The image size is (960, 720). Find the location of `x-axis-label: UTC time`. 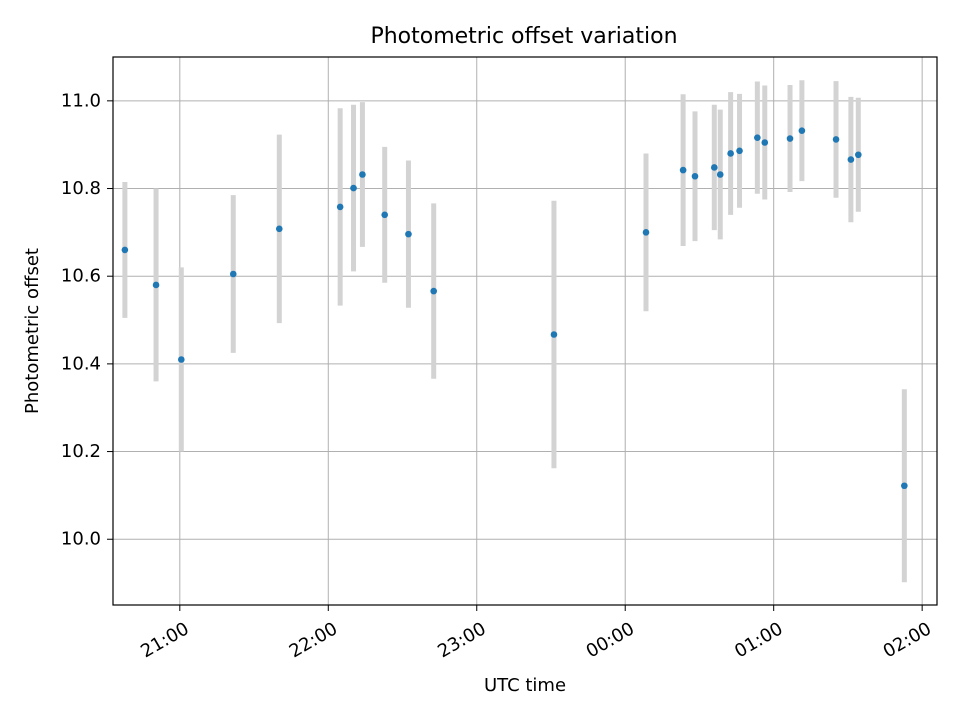

x-axis-label: UTC time is located at coordinates (525, 685).